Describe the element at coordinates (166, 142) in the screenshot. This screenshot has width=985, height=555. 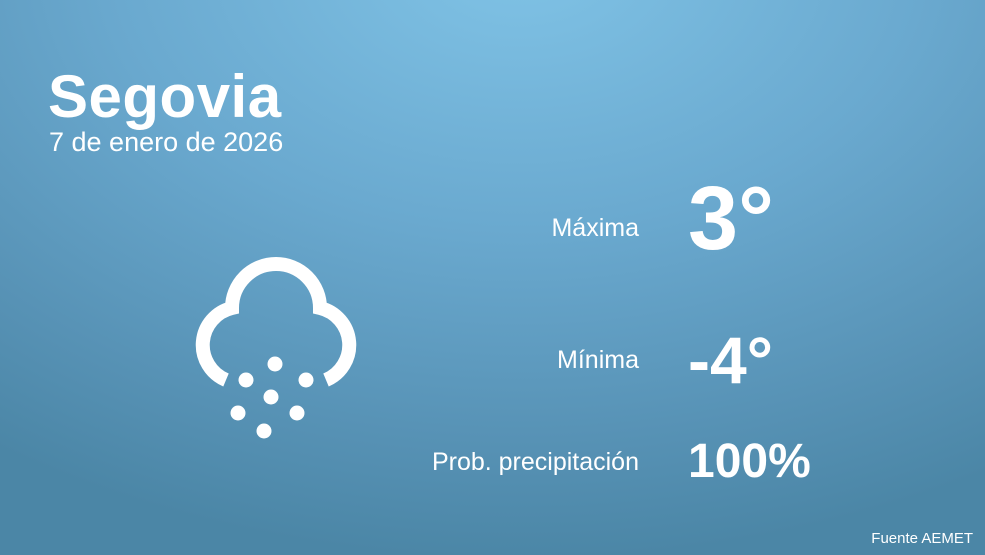
I see `forecast-date: 7 de enero de 2026` at that location.